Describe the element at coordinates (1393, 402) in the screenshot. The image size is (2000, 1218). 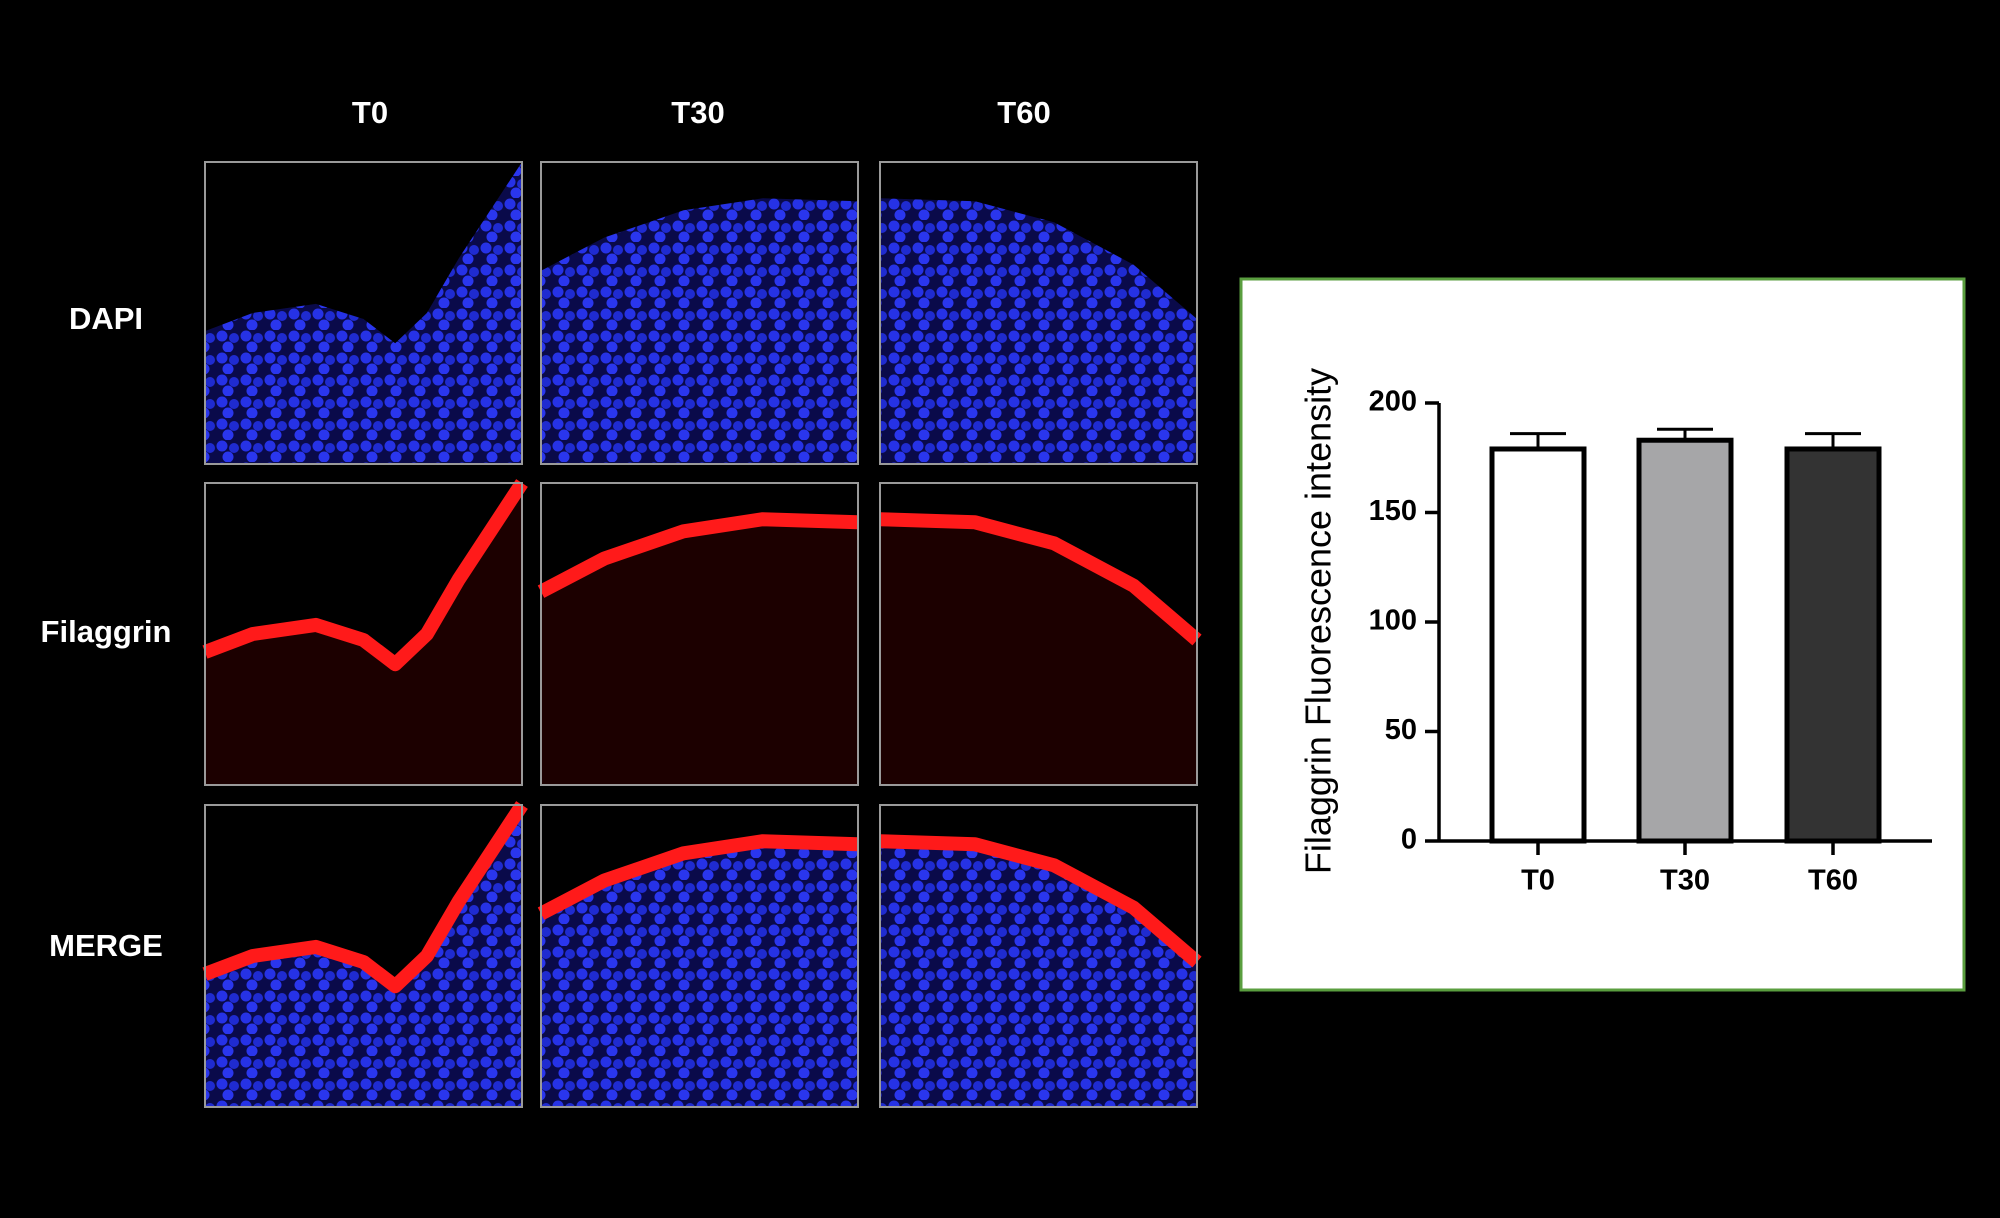
I see `y-tick-label: 200` at that location.